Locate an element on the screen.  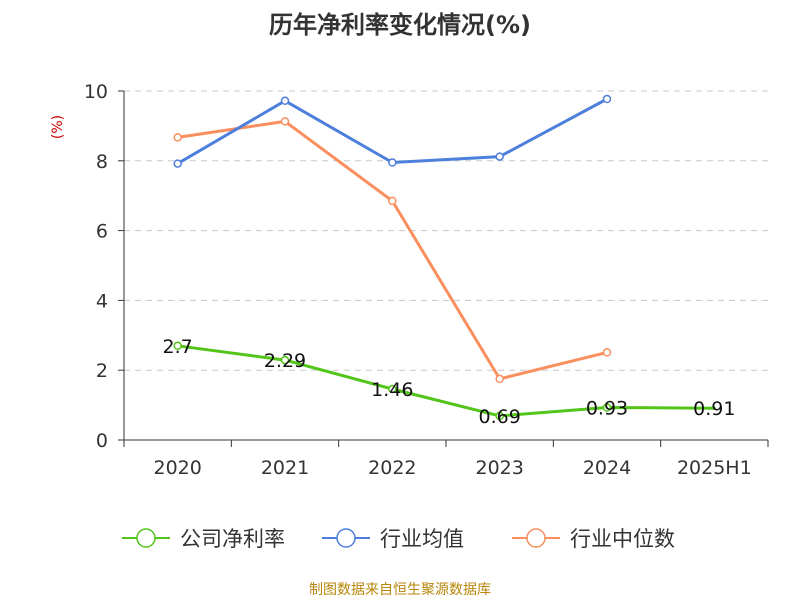
data-source-note: 制图数据来自恒生聚源数据库 is located at coordinates (400, 590).